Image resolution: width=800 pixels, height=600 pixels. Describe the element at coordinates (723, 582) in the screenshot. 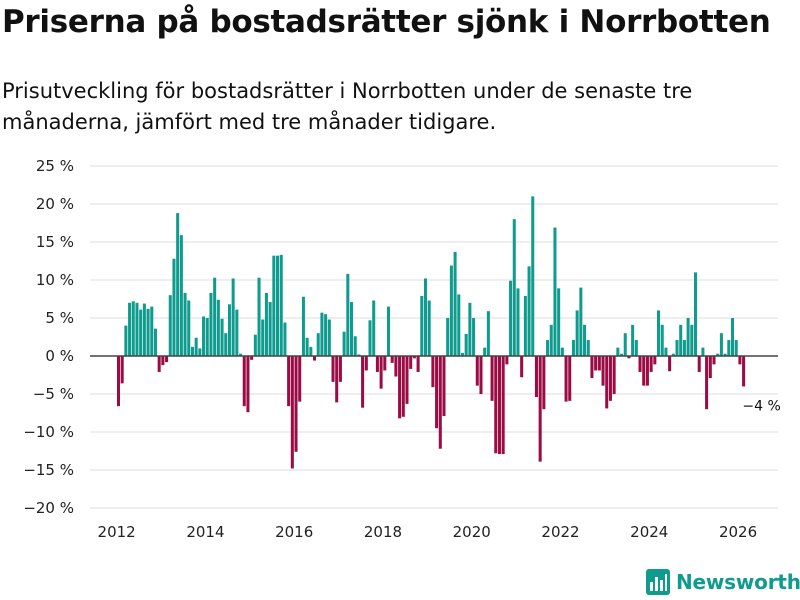

I see `newsworthy-logo: Newsworthy` at that location.